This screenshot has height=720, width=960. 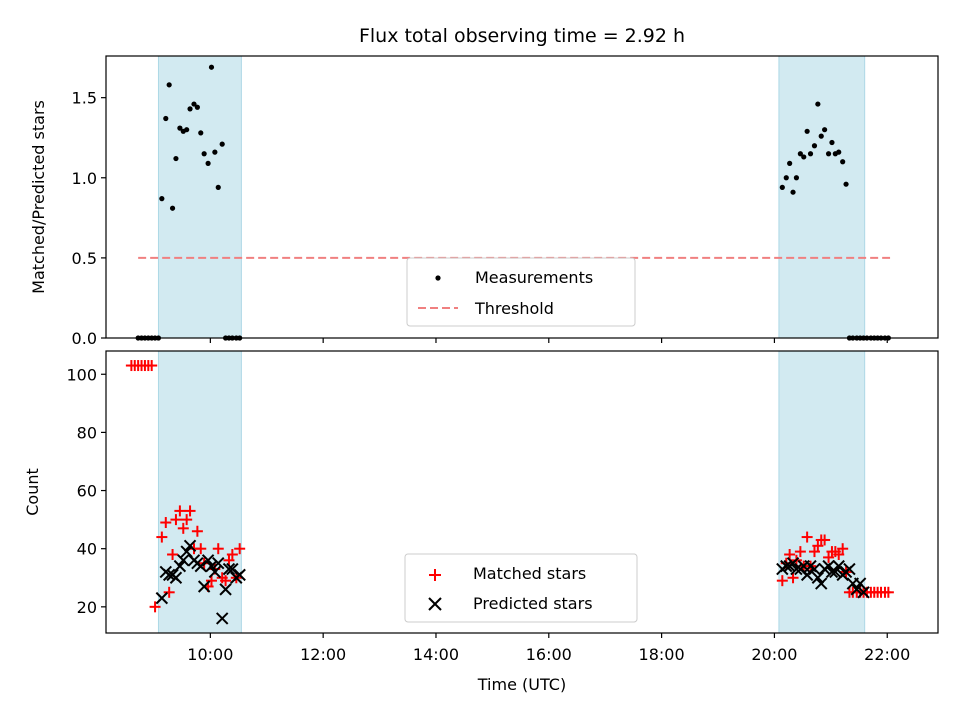 What do you see at coordinates (435, 575) in the screenshot?
I see `legend-matched-marker` at bounding box center [435, 575].